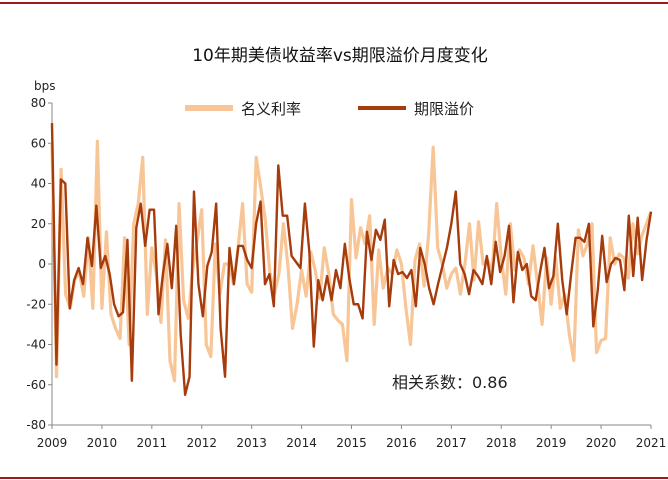 The image size is (668, 480). I want to click on y-tick-label: 80, so click(38, 103).